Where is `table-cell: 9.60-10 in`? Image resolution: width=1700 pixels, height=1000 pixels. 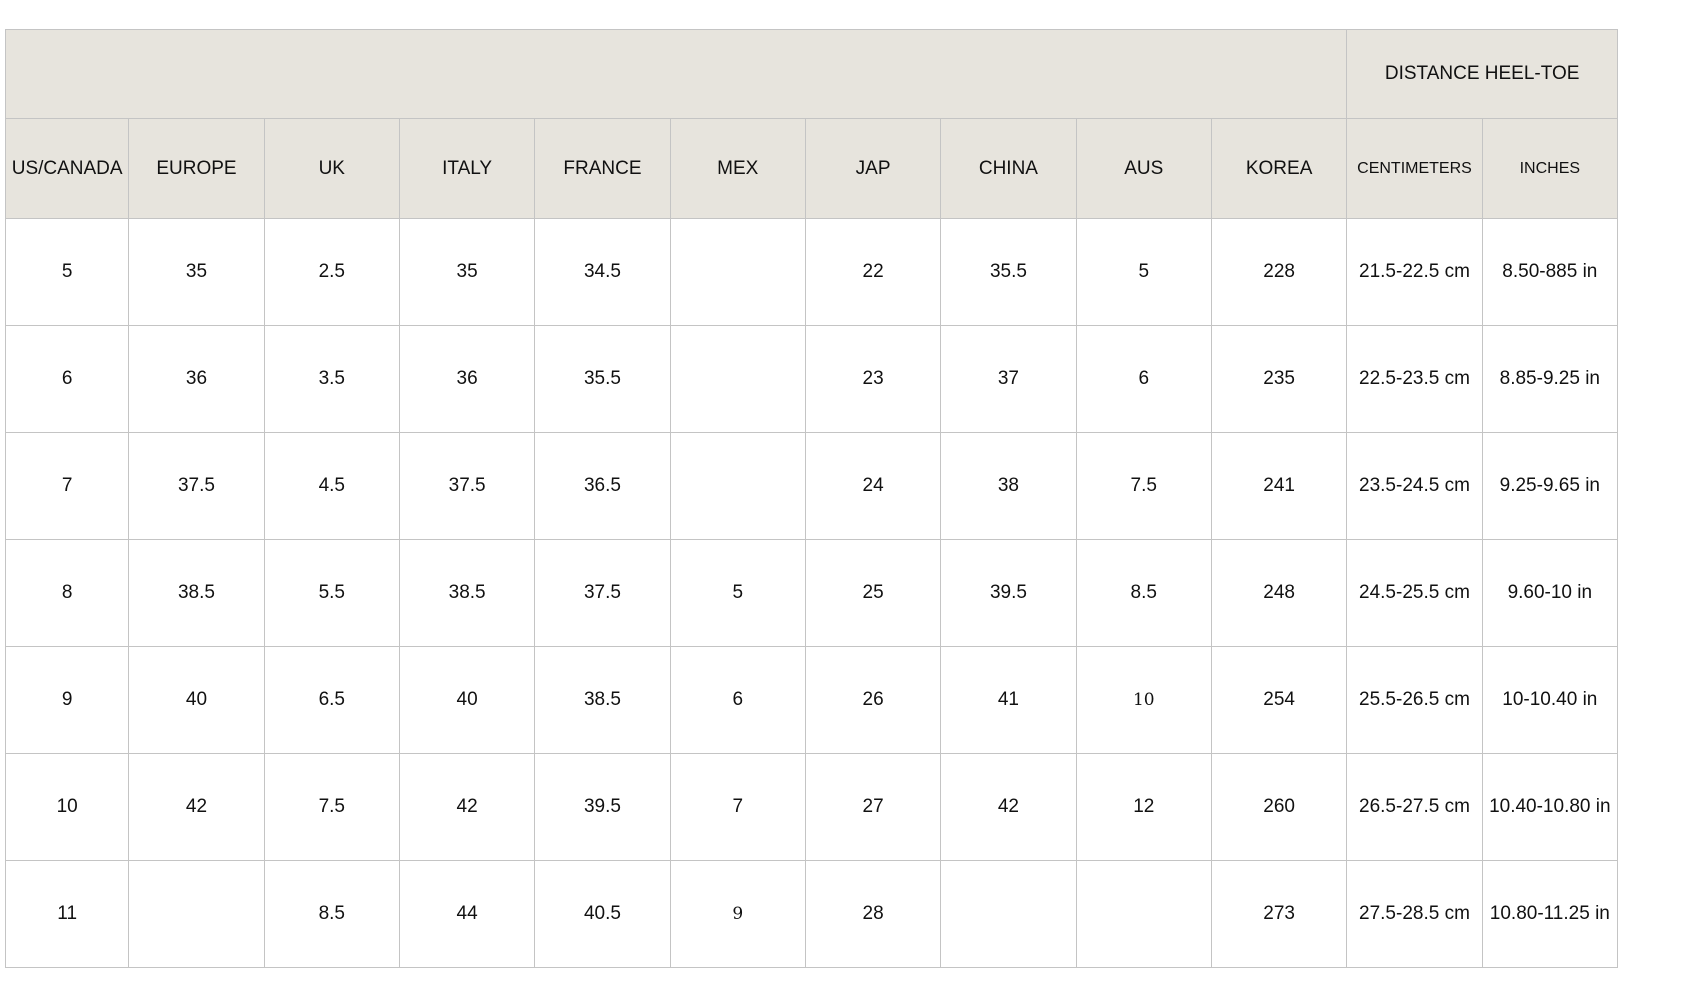
table-cell: 9.60-10 in is located at coordinates (1550, 593).